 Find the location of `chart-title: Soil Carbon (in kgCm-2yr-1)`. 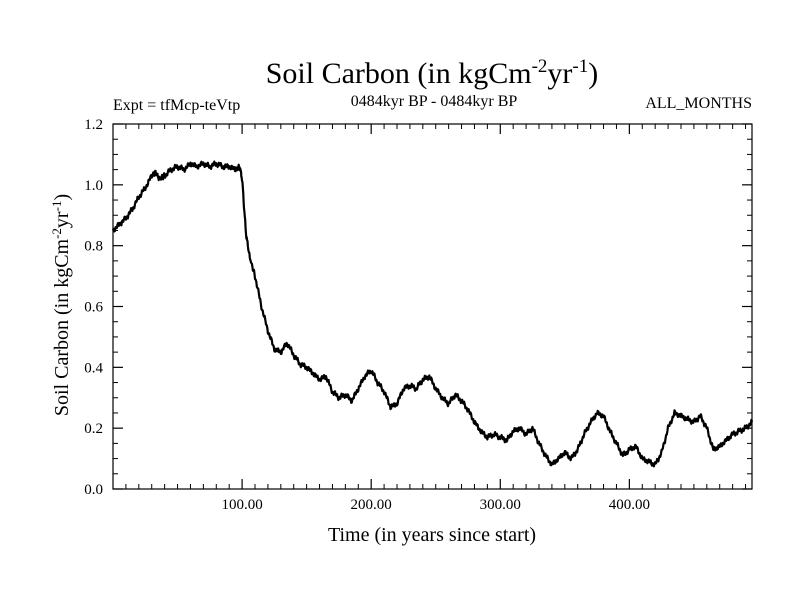

chart-title: Soil Carbon (in kgCm-2yr-1) is located at coordinates (432, 73).